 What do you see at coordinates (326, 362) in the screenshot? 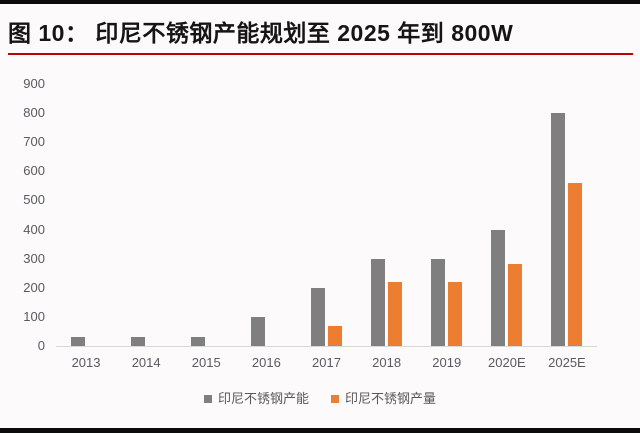
I see `x-tick-label: 2017` at bounding box center [326, 362].